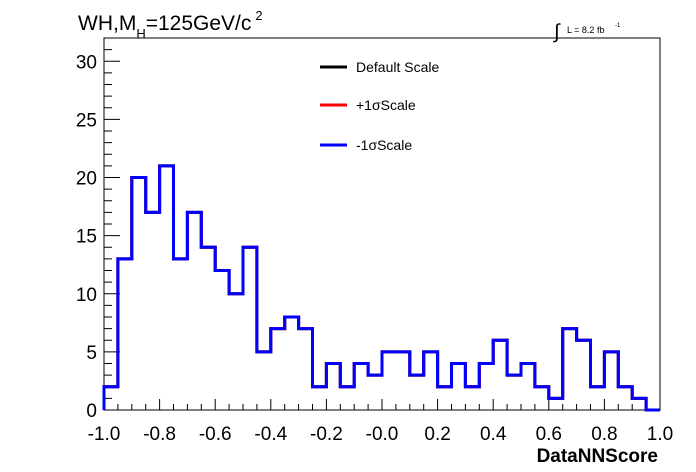  Describe the element at coordinates (437, 434) in the screenshot. I see `x-tick-label: 0.2` at that location.